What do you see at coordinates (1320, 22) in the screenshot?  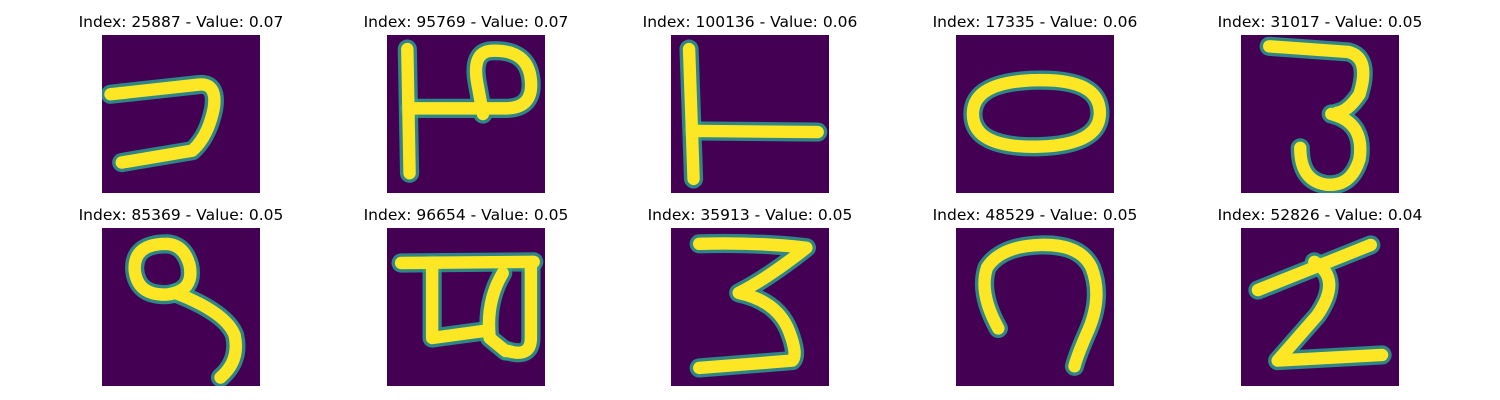 I see `panel-title: Index: 31017 - Value: 0.05` at bounding box center [1320, 22].